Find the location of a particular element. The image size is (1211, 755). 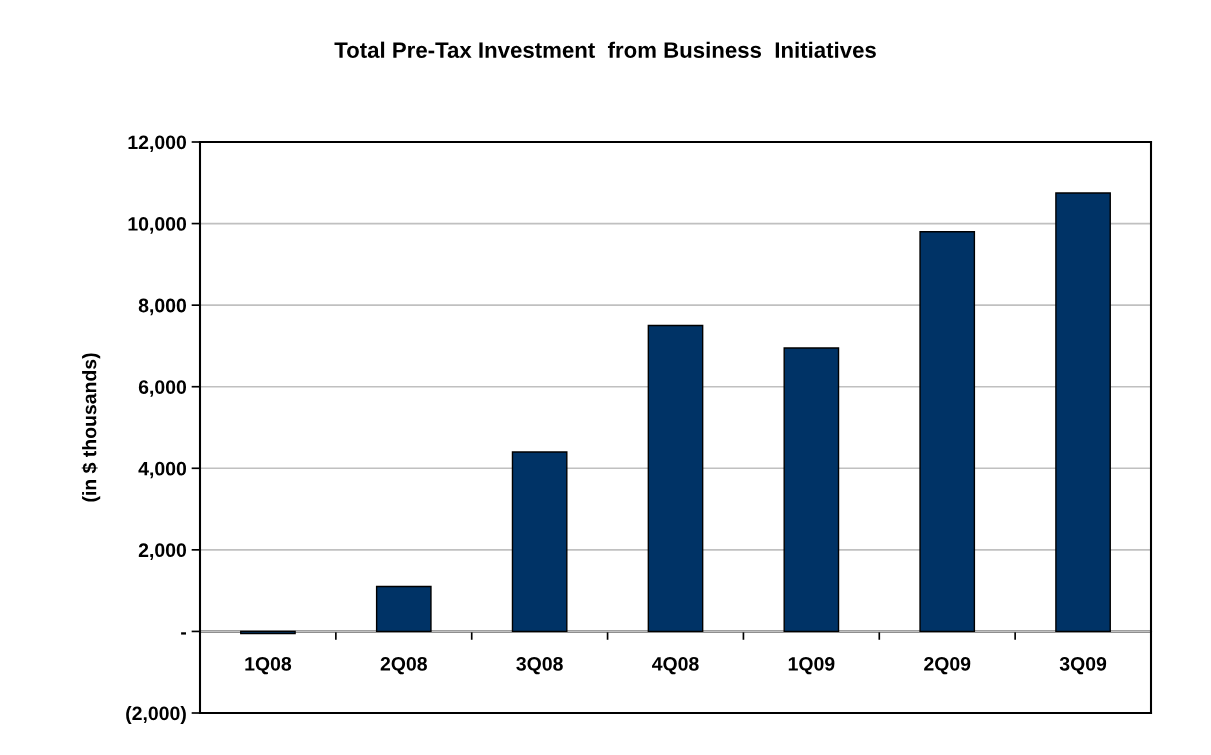

y-axis-title: (in $ thousands) is located at coordinates (91, 427).